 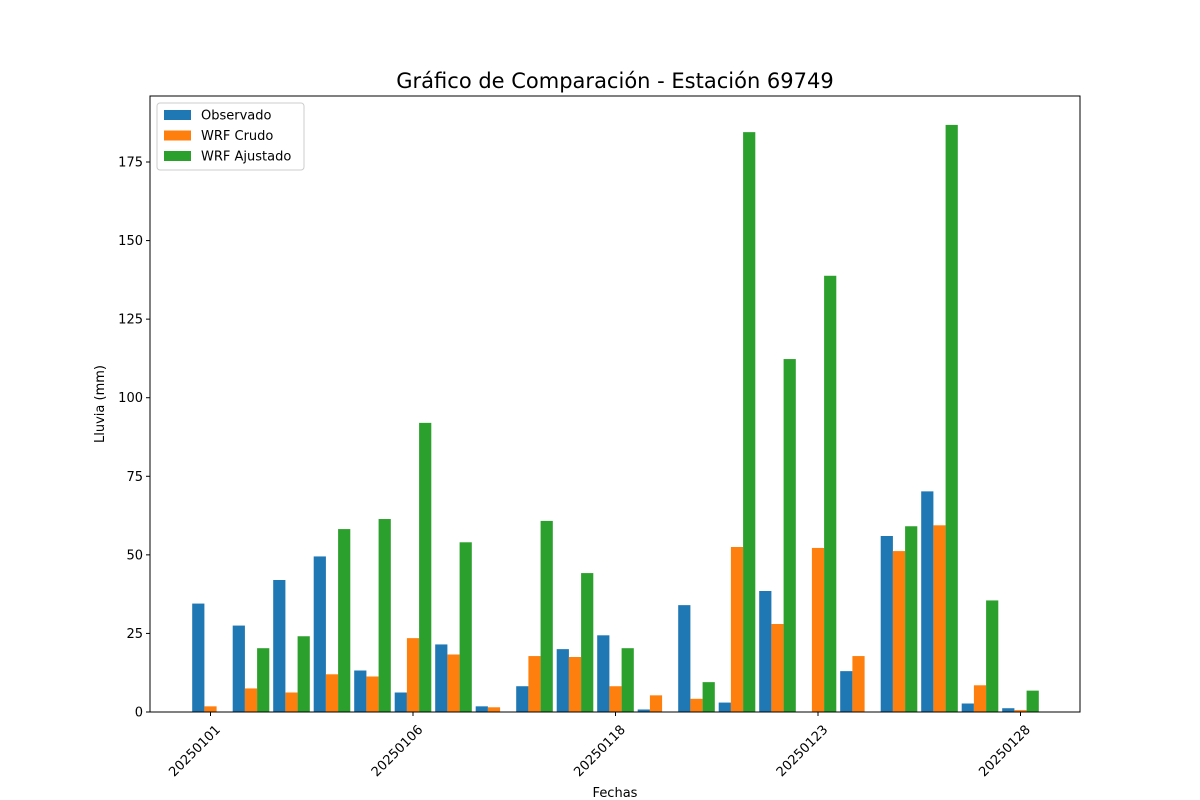 I want to click on legend: Observado WRF Crudo WRF Ajustado, so click(x=230, y=136).